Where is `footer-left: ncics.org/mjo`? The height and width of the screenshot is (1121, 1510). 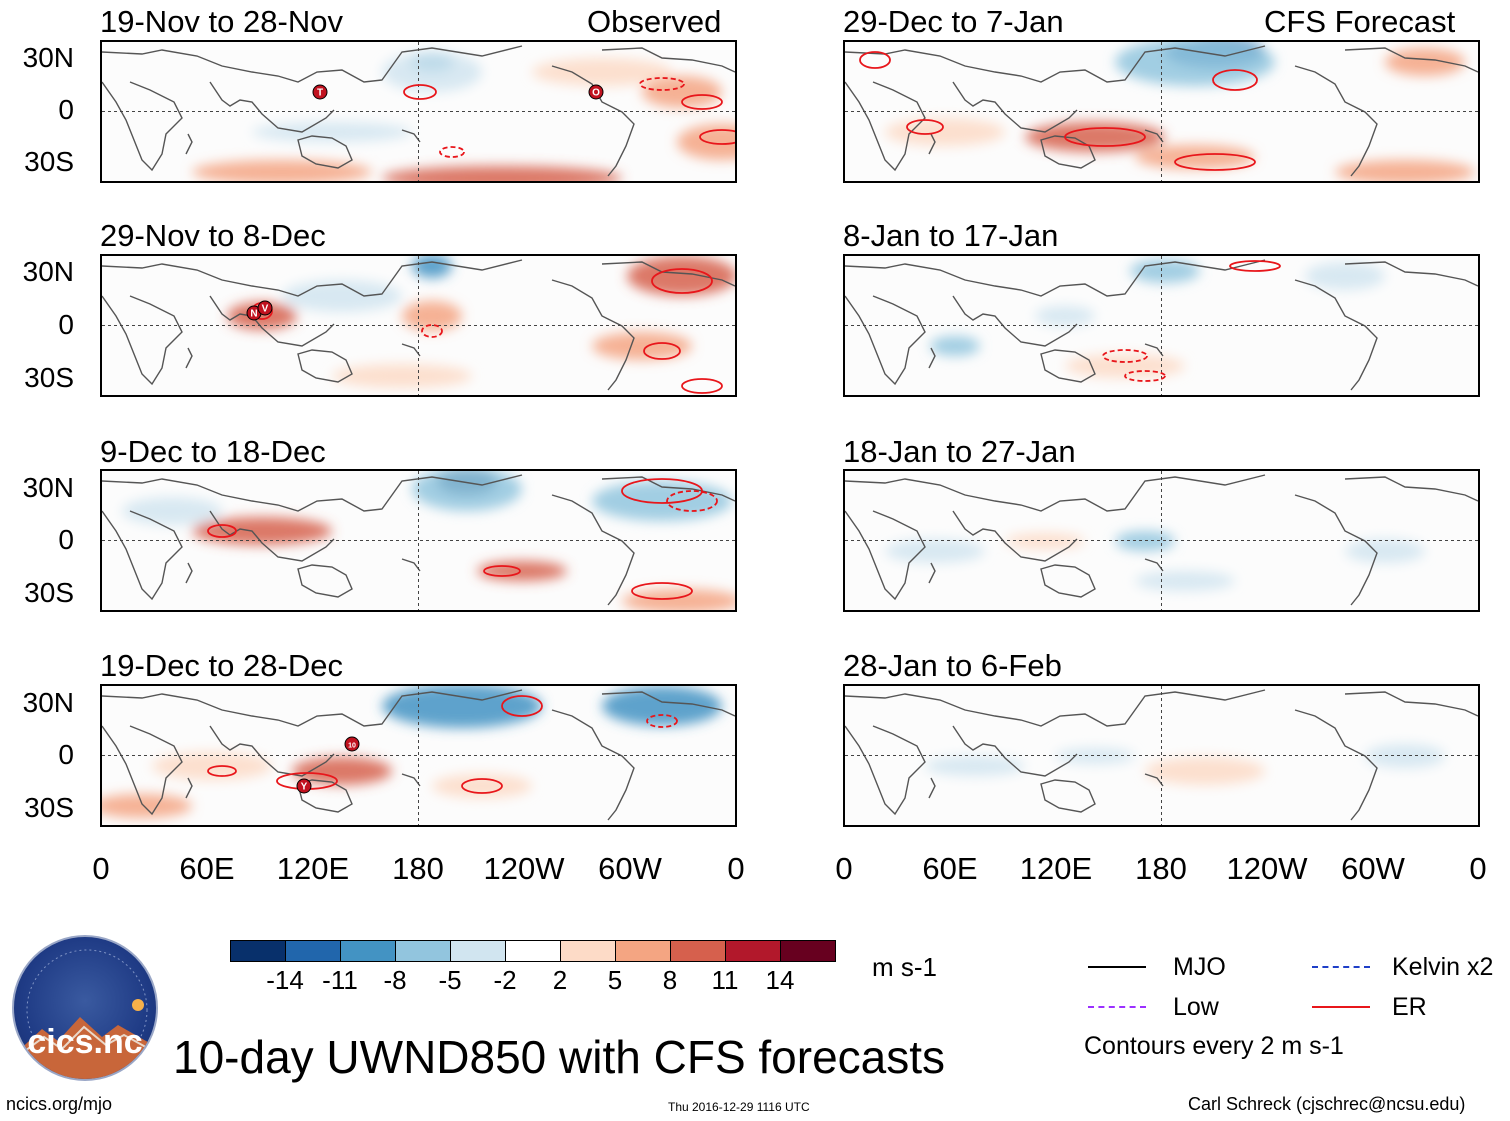 footer-left: ncics.org/mjo is located at coordinates (59, 1104).